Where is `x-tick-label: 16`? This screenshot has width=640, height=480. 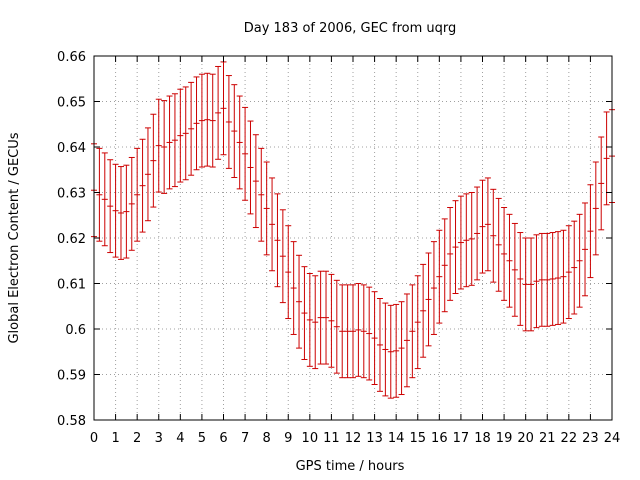 x-tick-label: 16 is located at coordinates (439, 438).